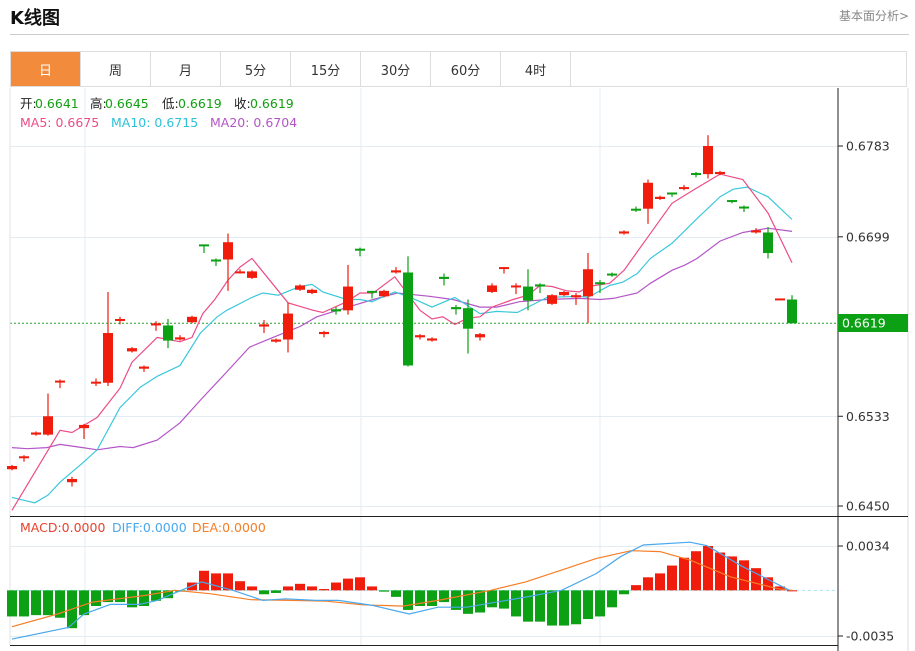  I want to click on tab-4hour: 4时, so click(536, 69).